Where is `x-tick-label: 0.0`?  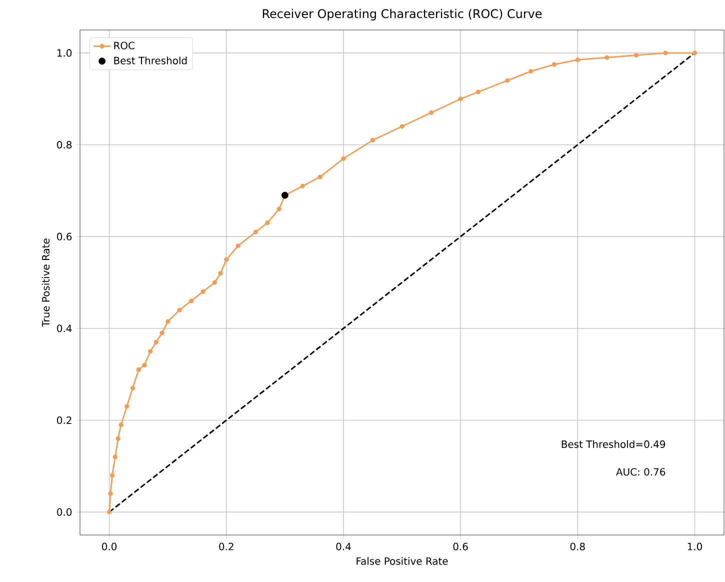
x-tick-label: 0.0 is located at coordinates (109, 546).